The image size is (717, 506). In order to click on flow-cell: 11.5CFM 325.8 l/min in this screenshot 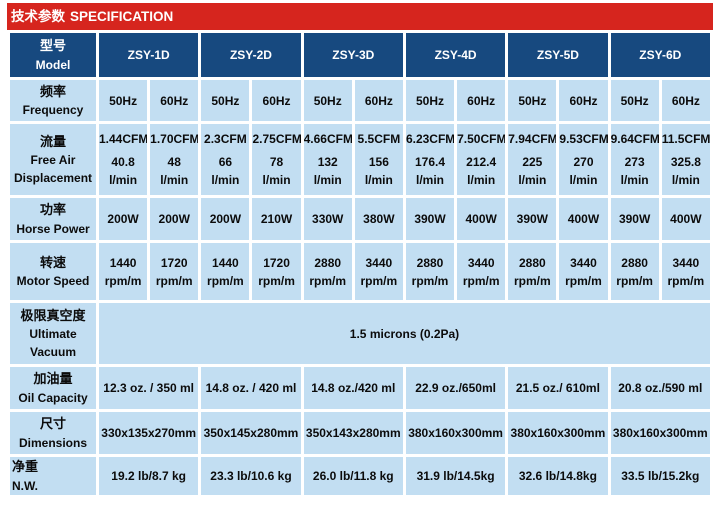, I will do `click(685, 159)`.